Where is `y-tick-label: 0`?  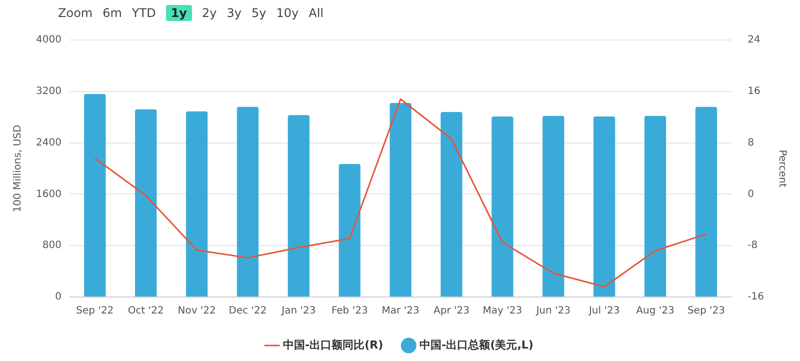 y-tick-label: 0 is located at coordinates (58, 297).